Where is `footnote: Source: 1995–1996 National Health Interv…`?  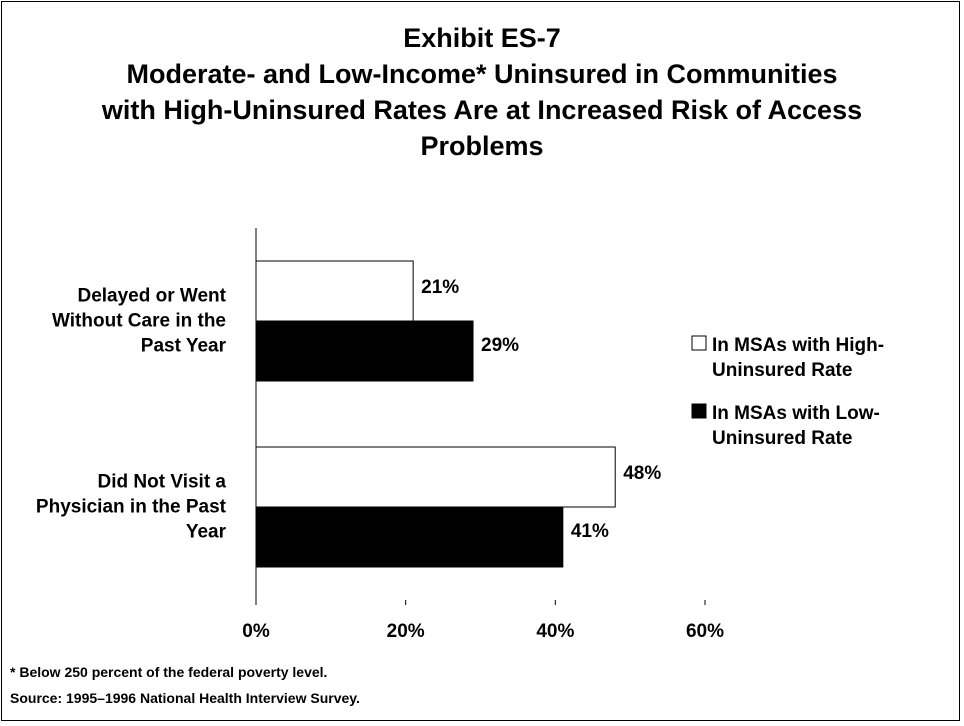
footnote: Source: 1995–1996 National Health Interv… is located at coordinates (185, 698).